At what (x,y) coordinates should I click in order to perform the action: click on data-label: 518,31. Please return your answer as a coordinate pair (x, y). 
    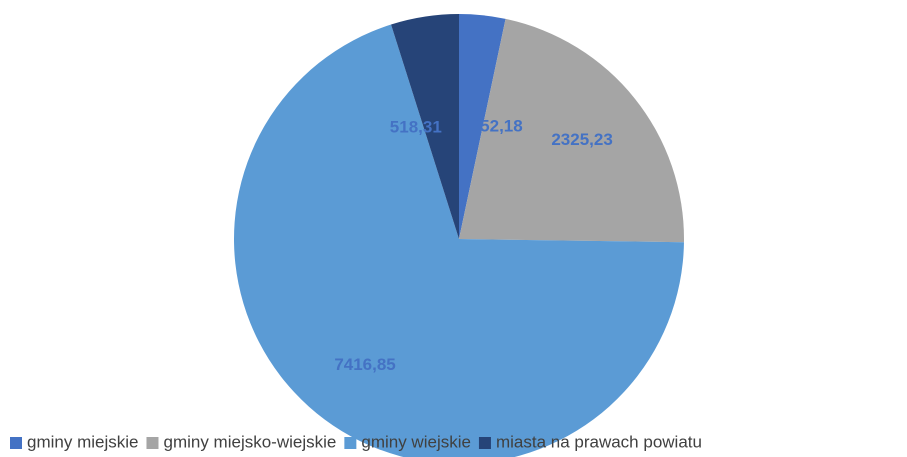
    Looking at the image, I should click on (416, 126).